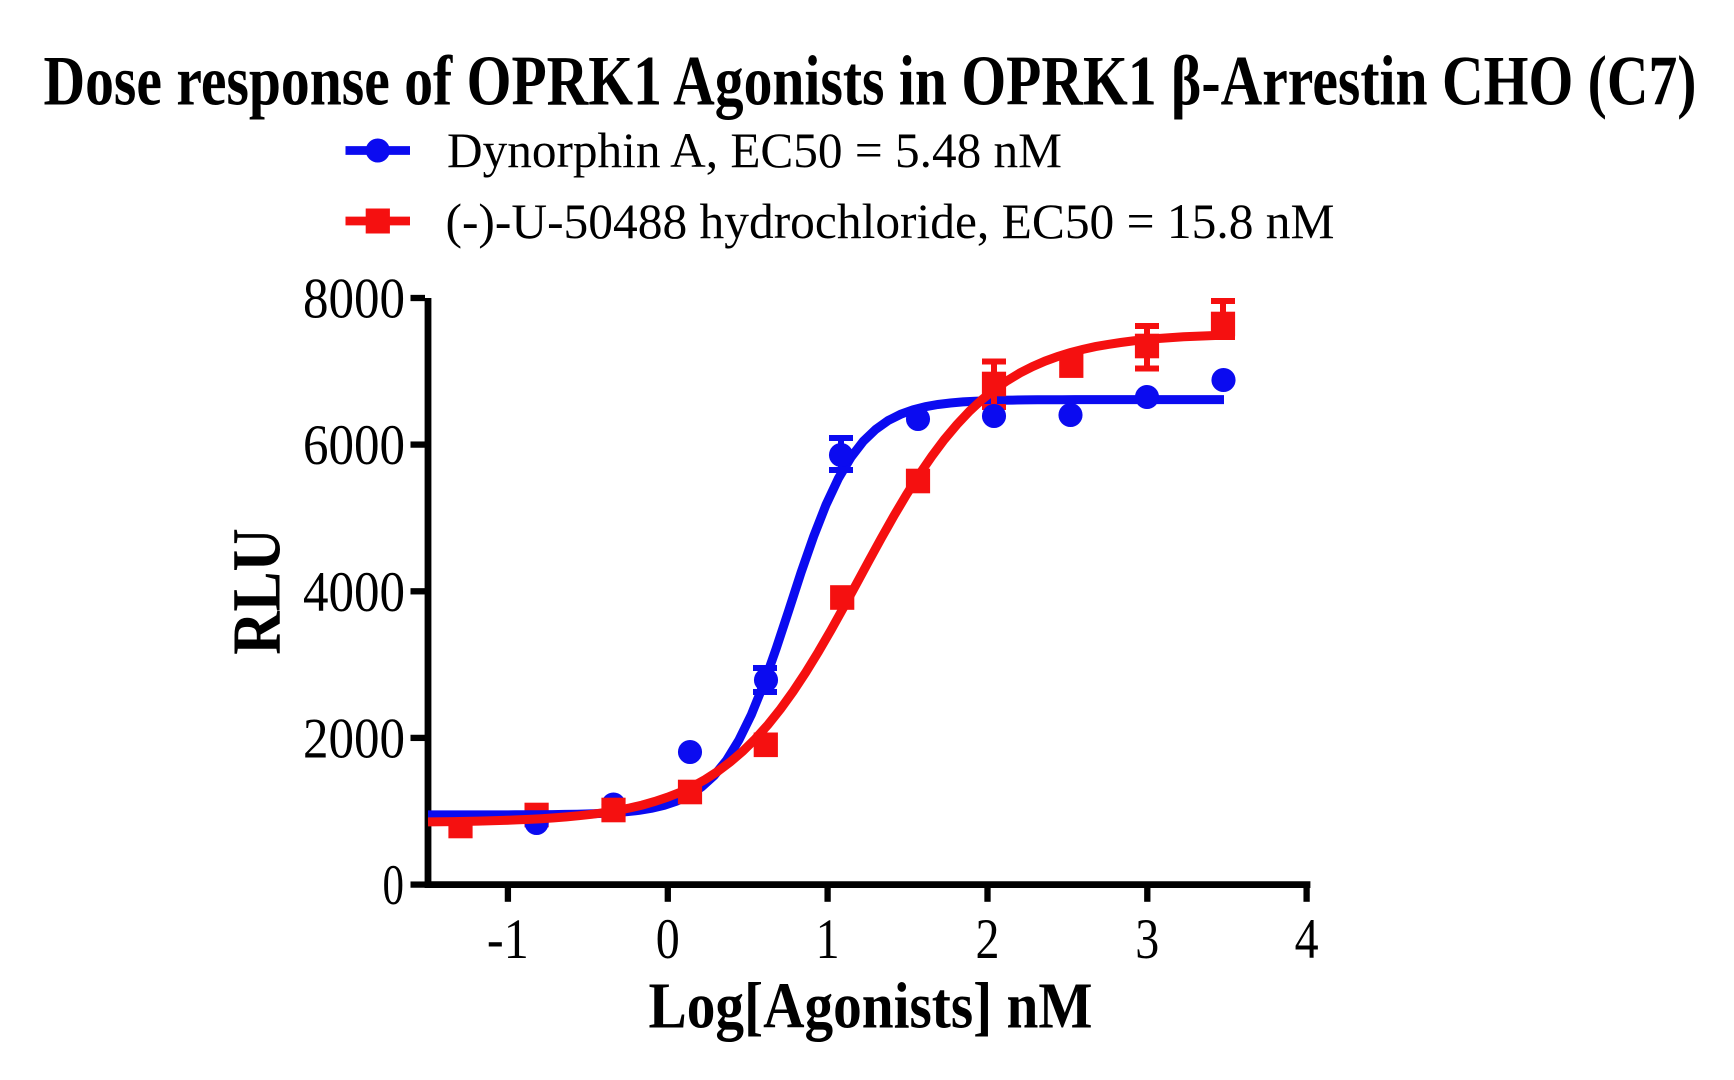 The height and width of the screenshot is (1080, 1734). I want to click on svg-text: 6000, so click(354, 445).